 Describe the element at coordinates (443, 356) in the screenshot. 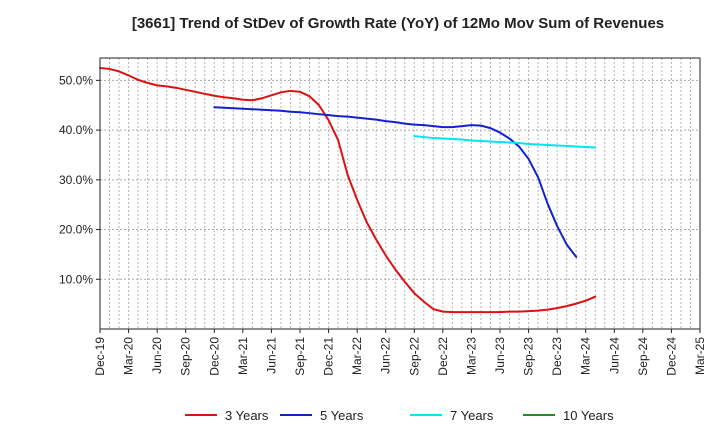

I see `x-tick-label: Dec-22` at that location.